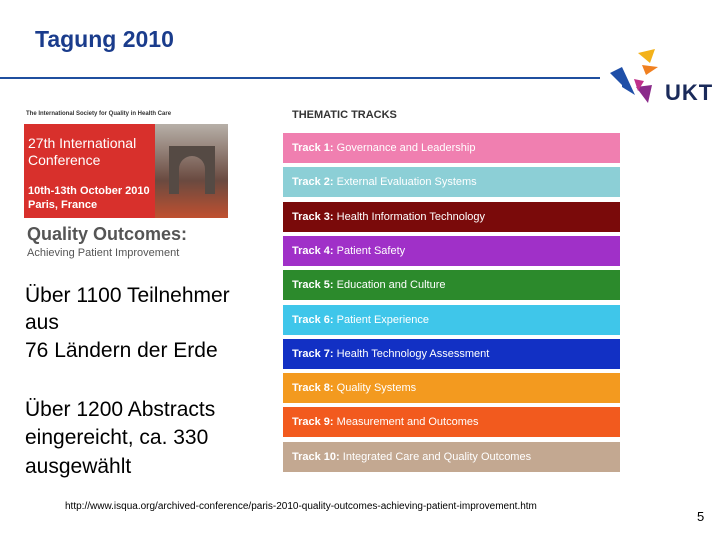 The image size is (720, 540). What do you see at coordinates (451, 250) in the screenshot?
I see `track: Track 4: Patient Safety` at bounding box center [451, 250].